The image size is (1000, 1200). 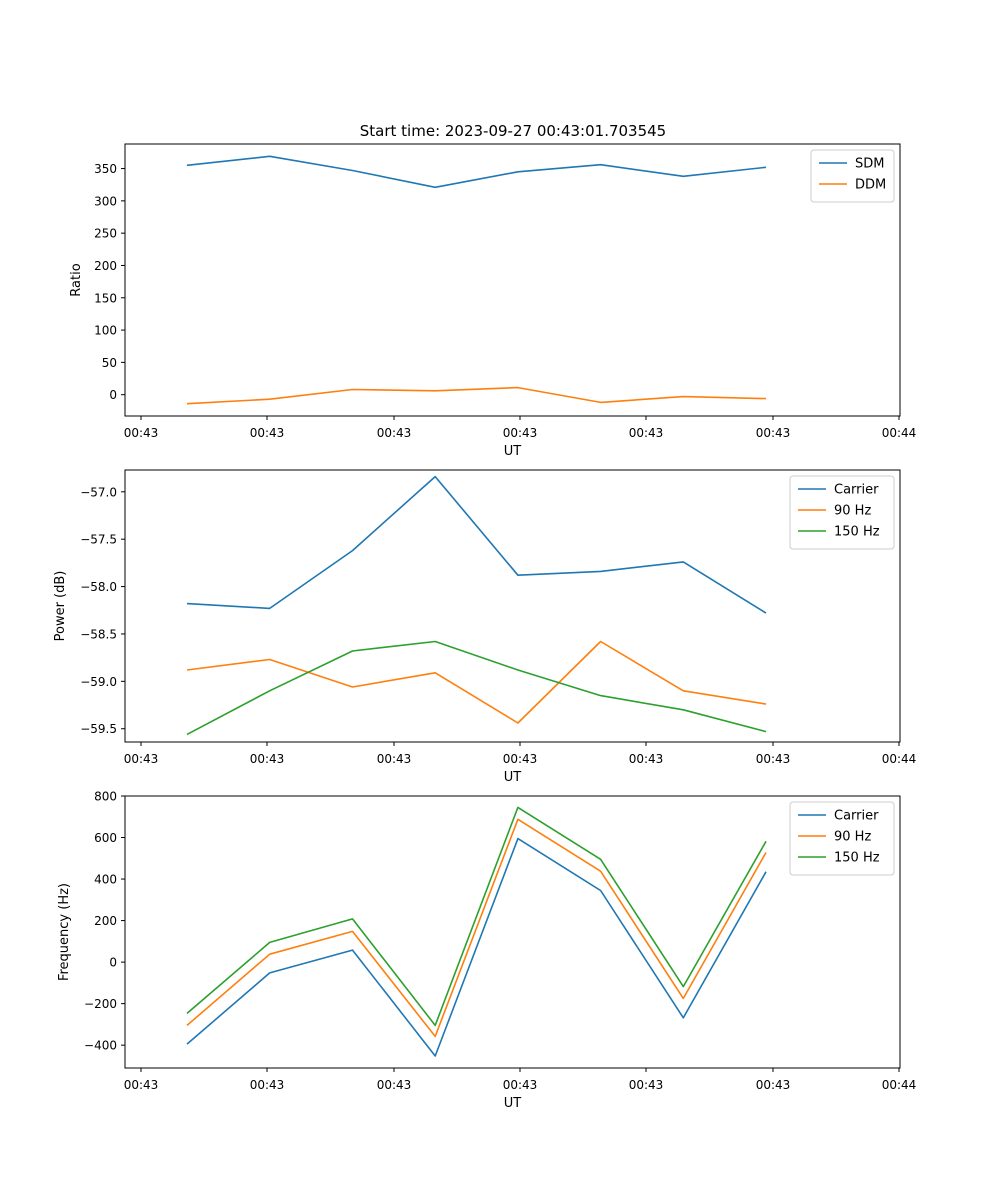 I want to click on y-tick-label: −200, so click(x=100, y=1004).